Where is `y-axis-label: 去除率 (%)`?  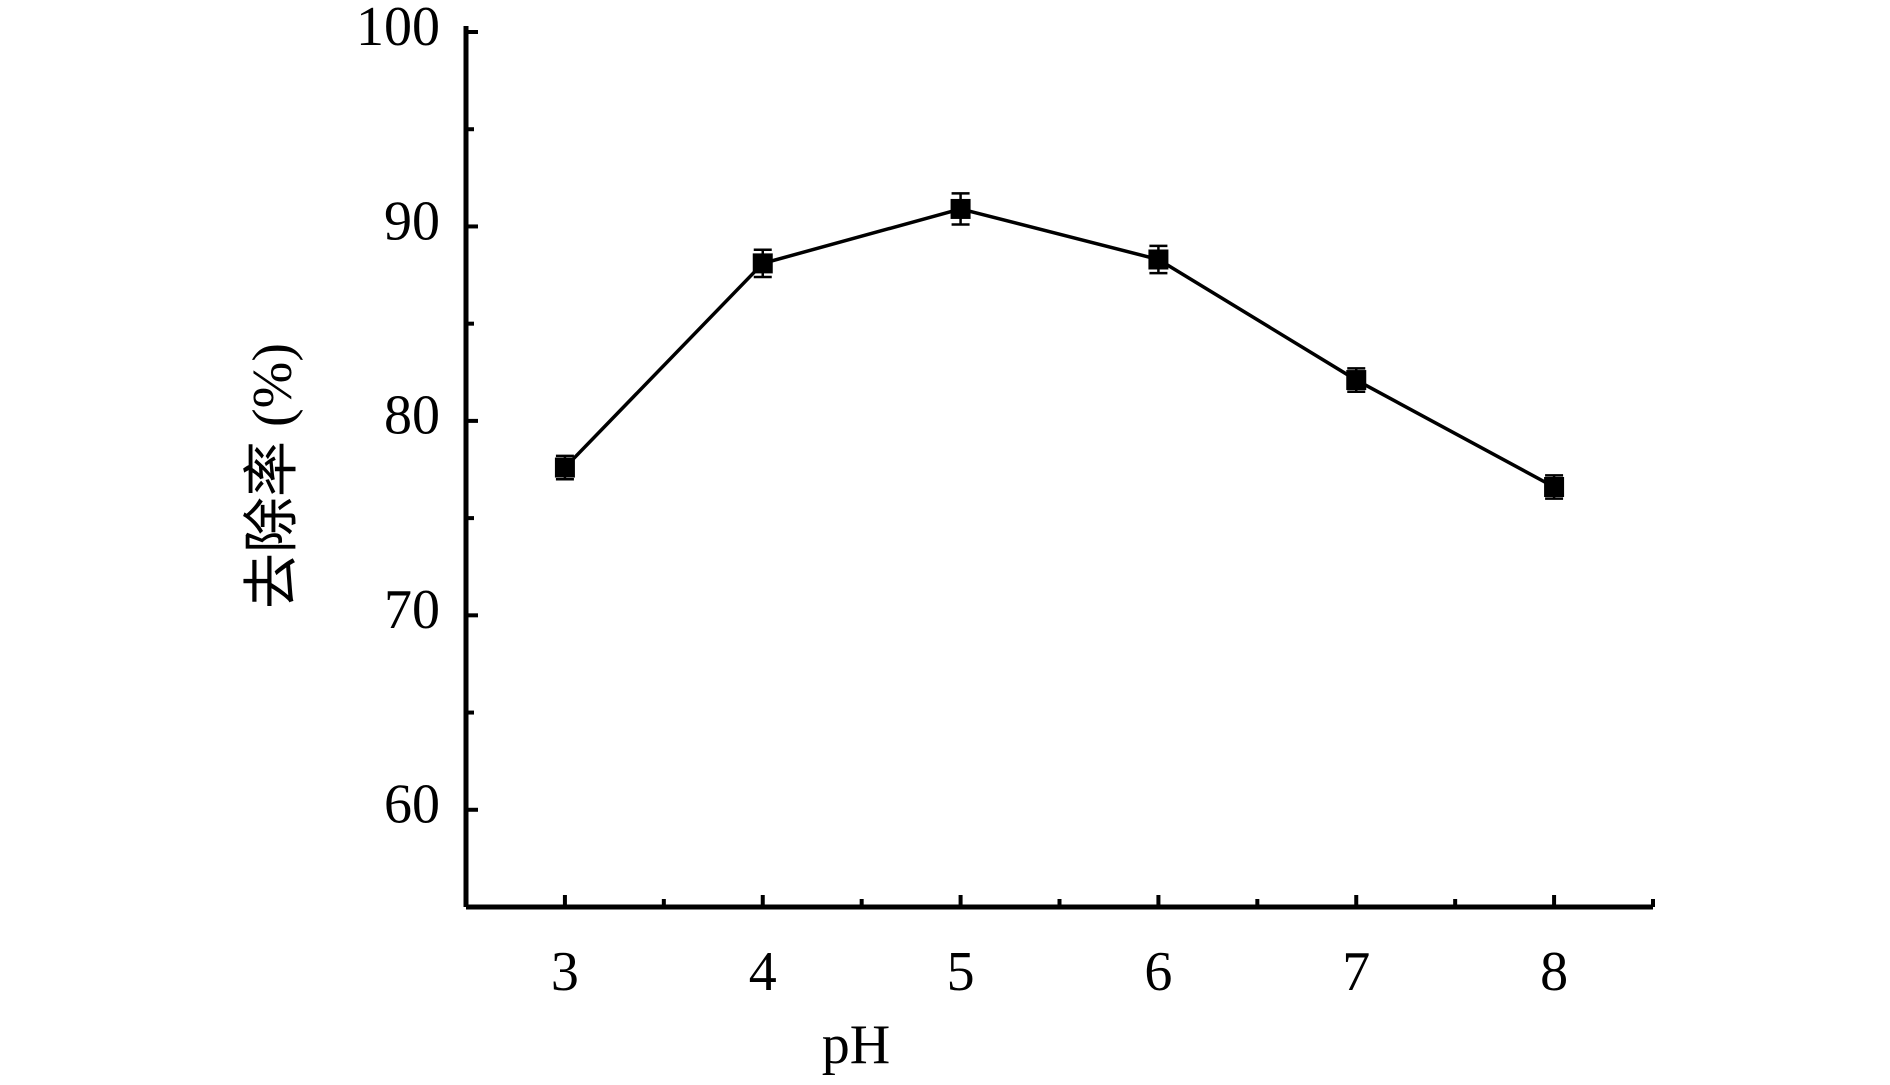
y-axis-label: 去除率 (%) is located at coordinates (273, 476).